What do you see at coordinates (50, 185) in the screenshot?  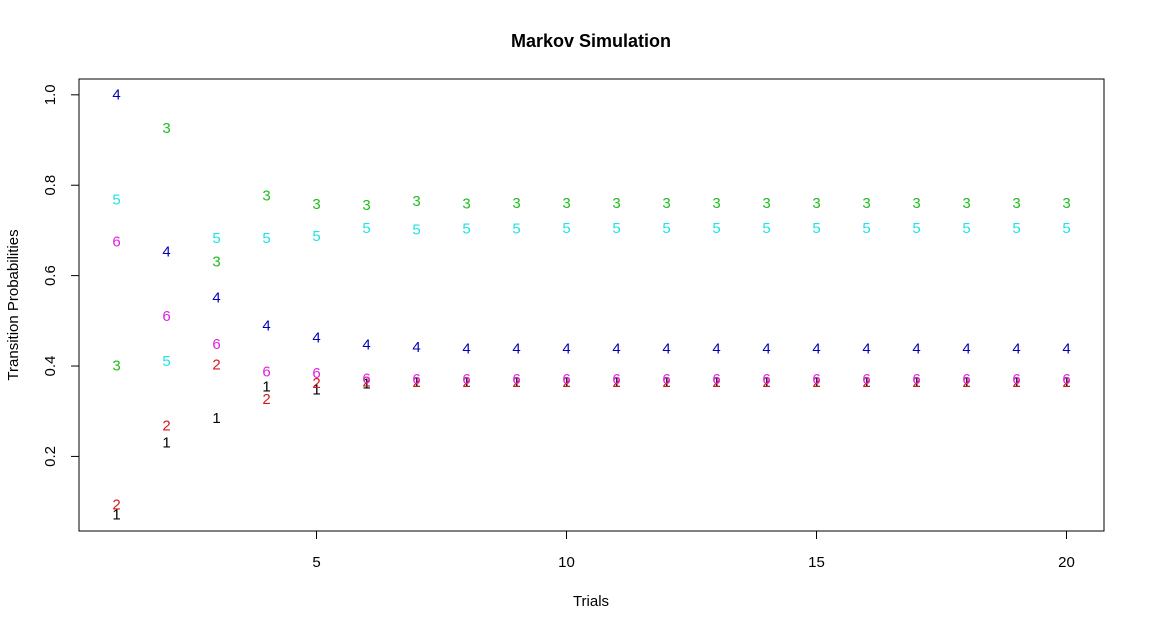 I see `y-tick-label: 0.8` at bounding box center [50, 185].